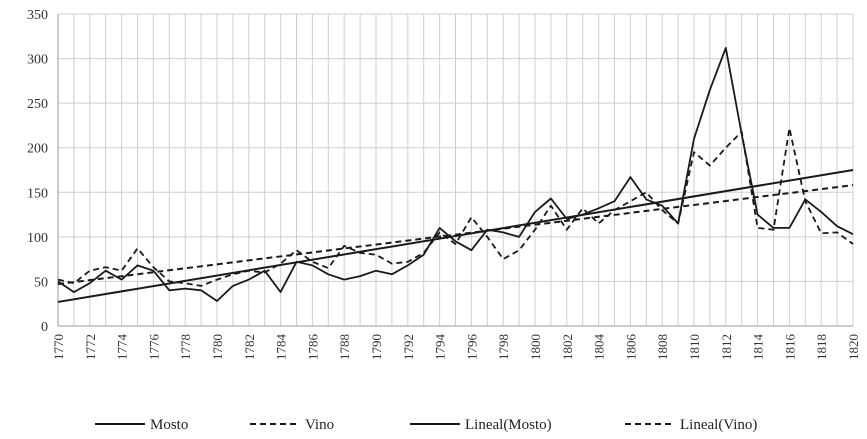 This screenshot has width=867, height=439. Describe the element at coordinates (37, 15) in the screenshot. I see `y-tick-label: 350` at that location.